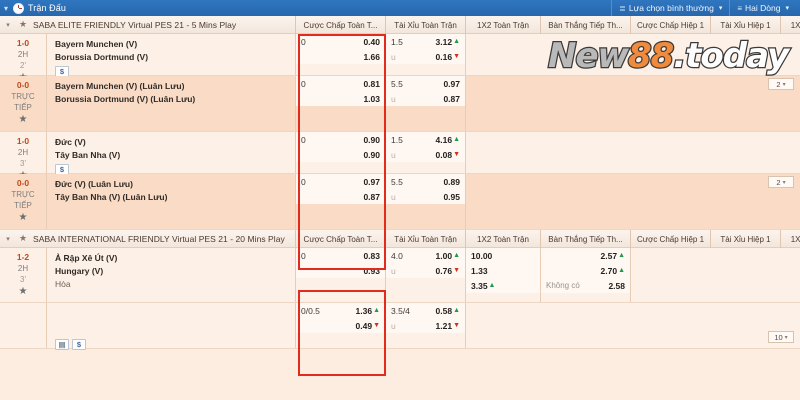  Describe the element at coordinates (340, 139) in the screenshot. I see `odds-cell: 0 0.90` at that location.